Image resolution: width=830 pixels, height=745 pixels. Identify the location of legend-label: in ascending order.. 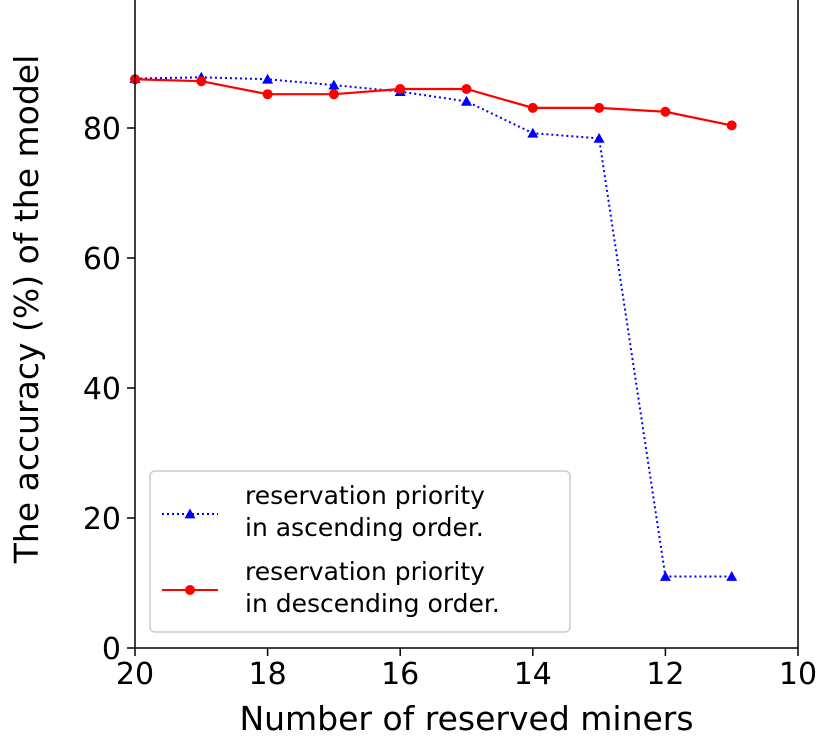
(364, 527).